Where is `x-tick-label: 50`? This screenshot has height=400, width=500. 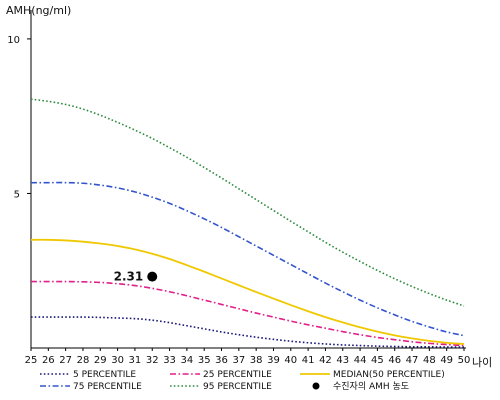 x-tick-label: 50 is located at coordinates (464, 360).